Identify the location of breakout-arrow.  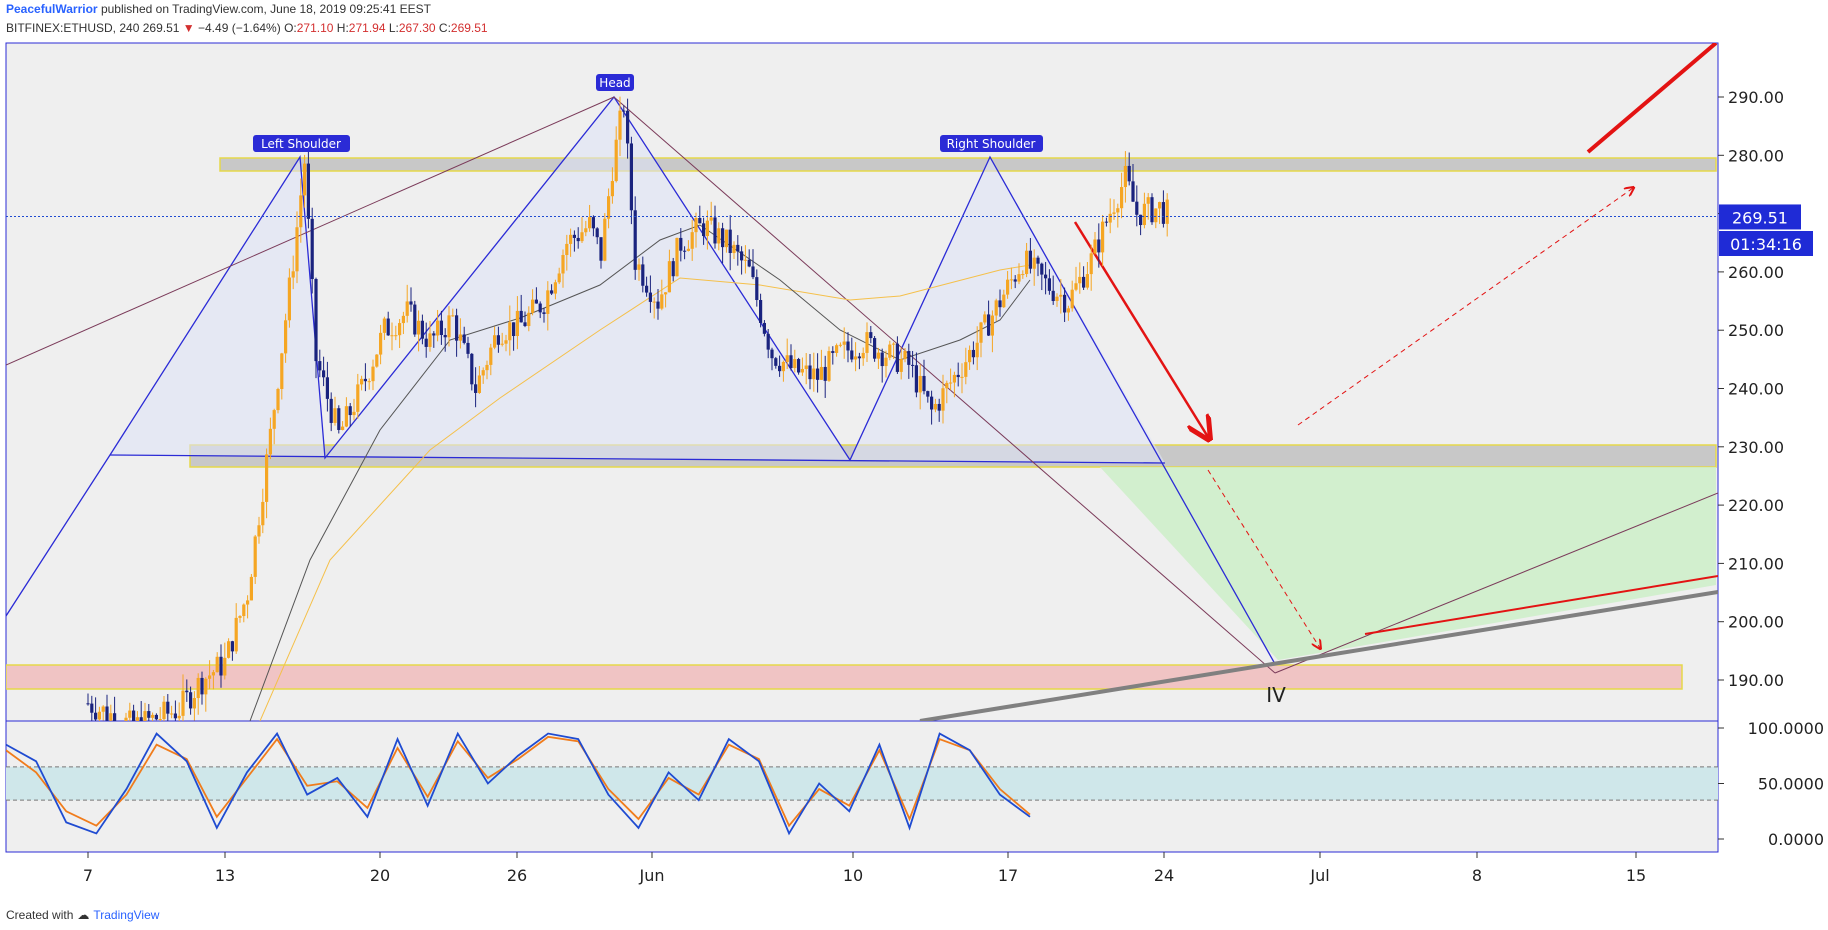
(1652, 98).